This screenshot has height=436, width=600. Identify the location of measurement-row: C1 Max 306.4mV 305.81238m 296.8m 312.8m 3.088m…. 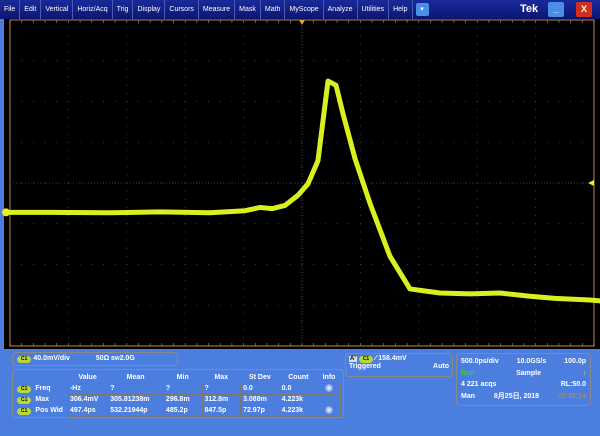
(178, 399).